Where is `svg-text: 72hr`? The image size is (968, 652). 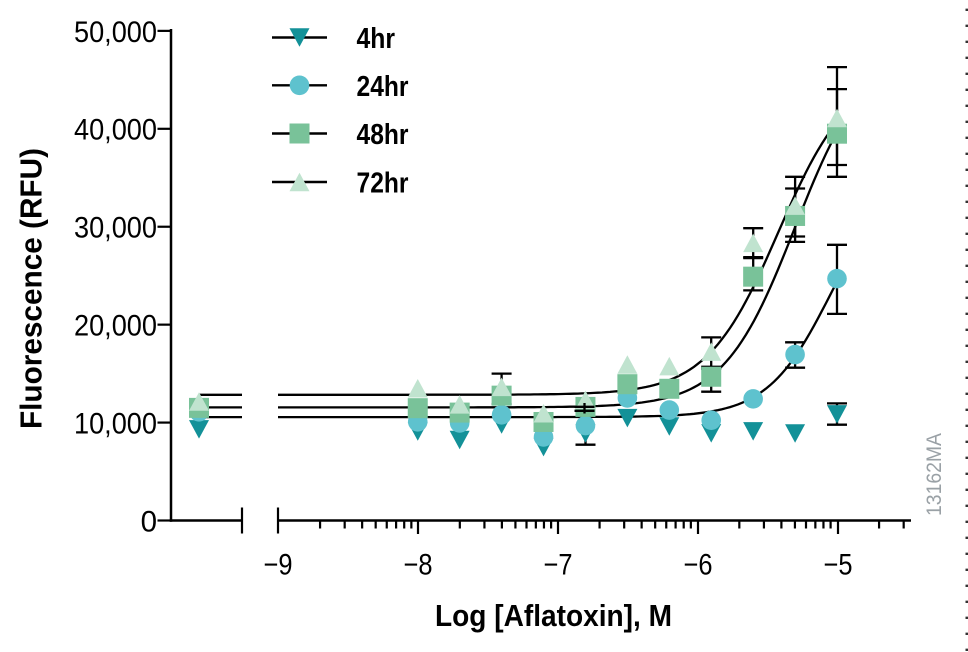
svg-text: 72hr is located at coordinates (383, 184).